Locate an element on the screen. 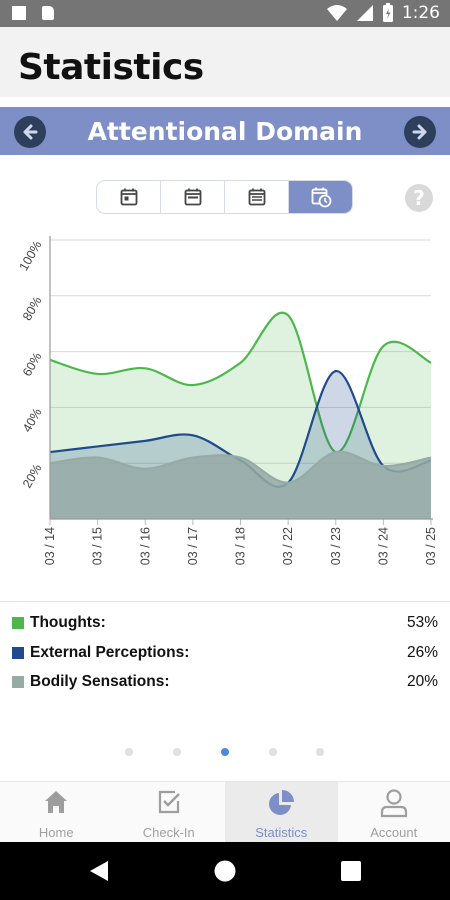 The height and width of the screenshot is (900, 450). x-tick-label: 03 / 22 is located at coordinates (288, 546).